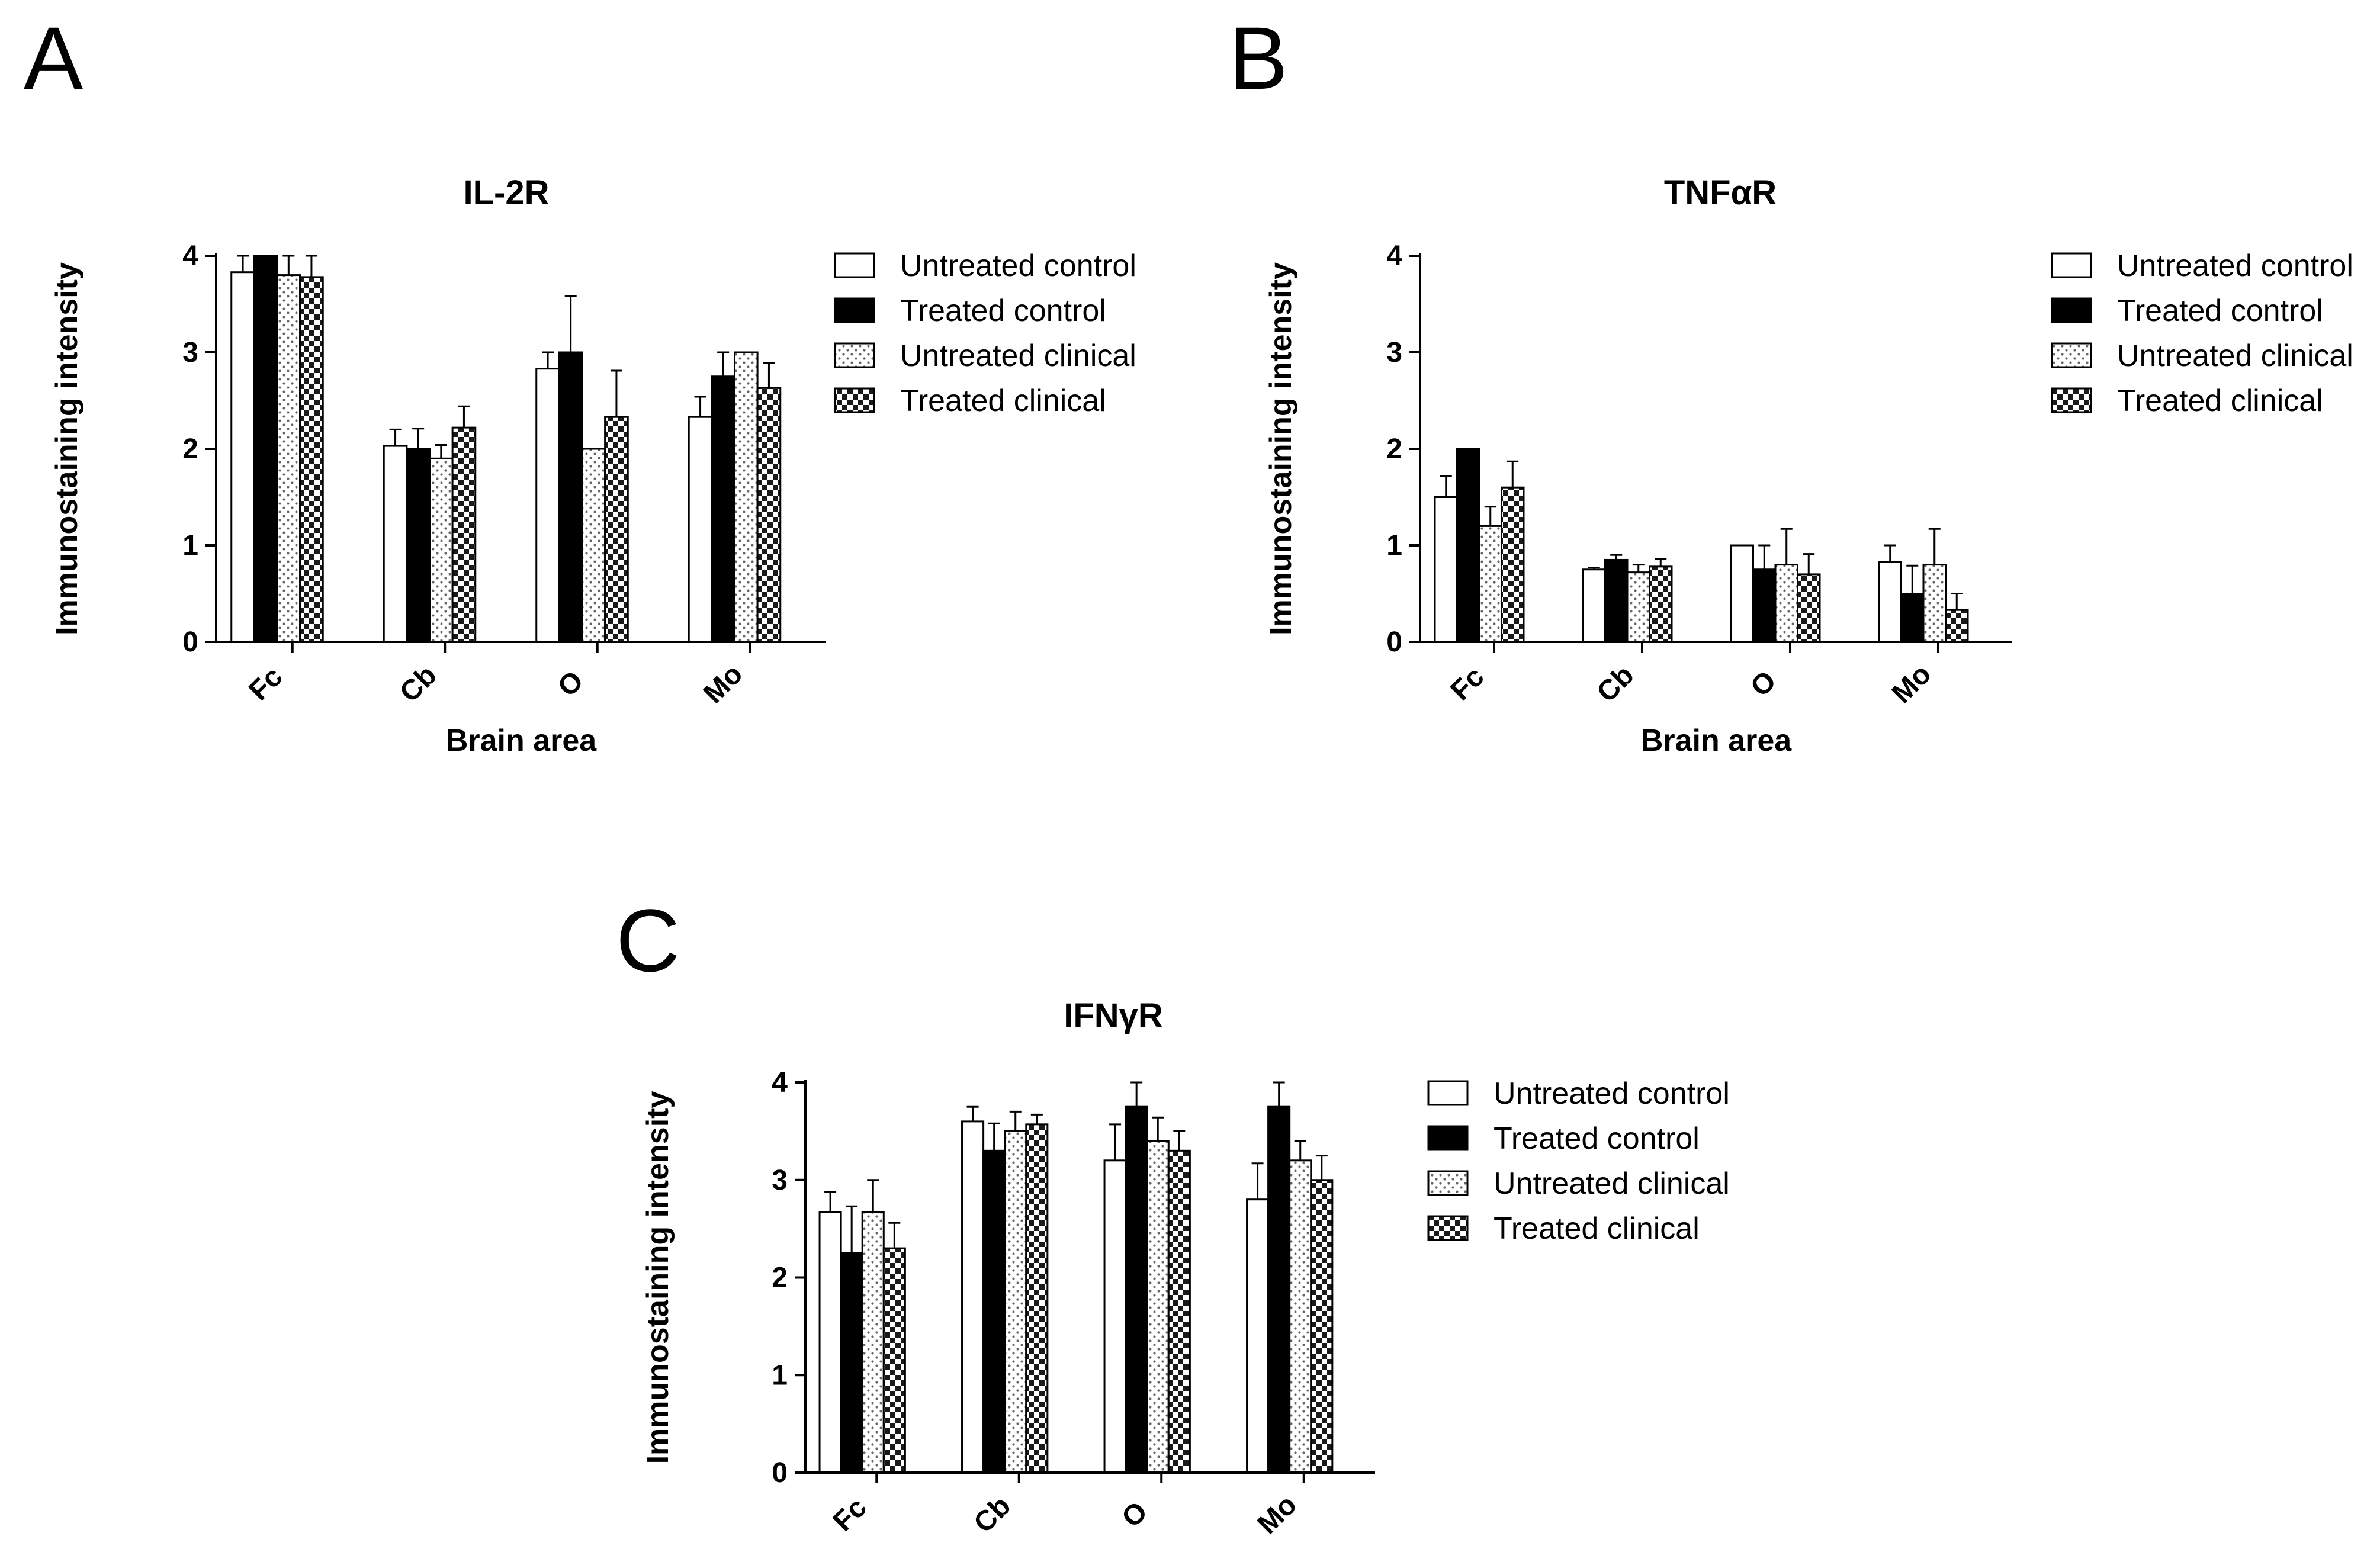 This screenshot has width=2380, height=1549. What do you see at coordinates (1721, 192) in the screenshot?
I see `chart-title: TNFαR` at bounding box center [1721, 192].